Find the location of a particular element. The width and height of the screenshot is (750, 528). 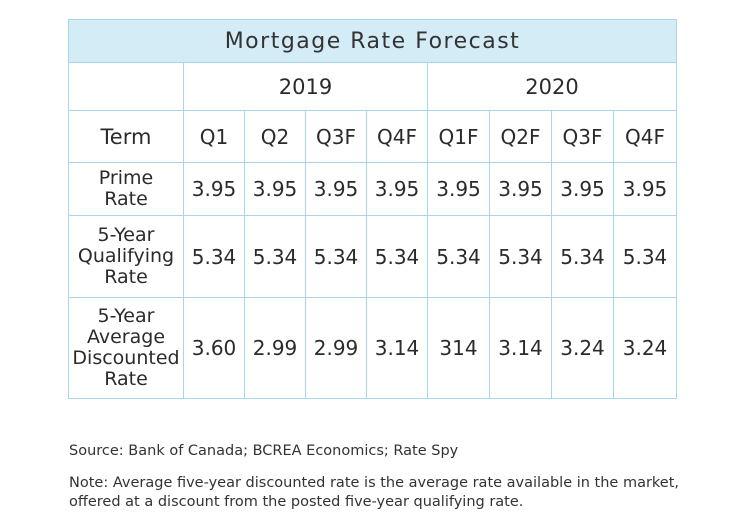

year-2020: 2020 is located at coordinates (552, 86).